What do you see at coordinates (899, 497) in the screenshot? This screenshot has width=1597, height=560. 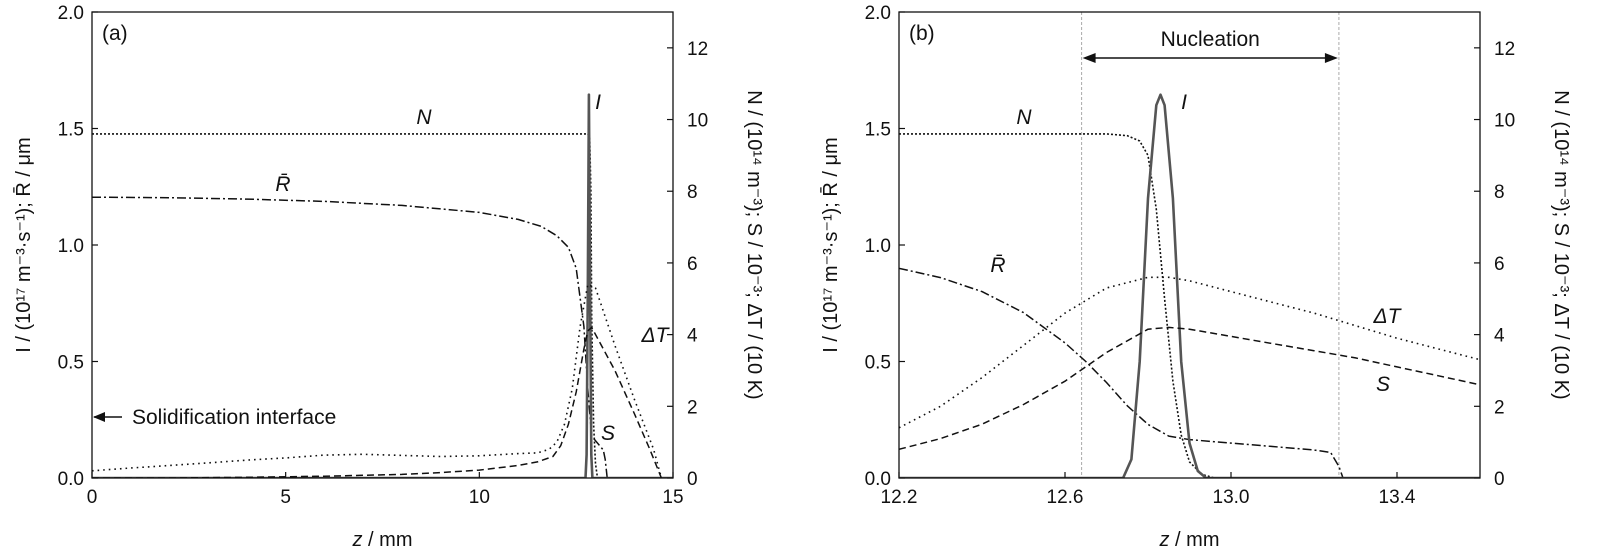 I see `x-tick-label: 12.2` at bounding box center [899, 497].